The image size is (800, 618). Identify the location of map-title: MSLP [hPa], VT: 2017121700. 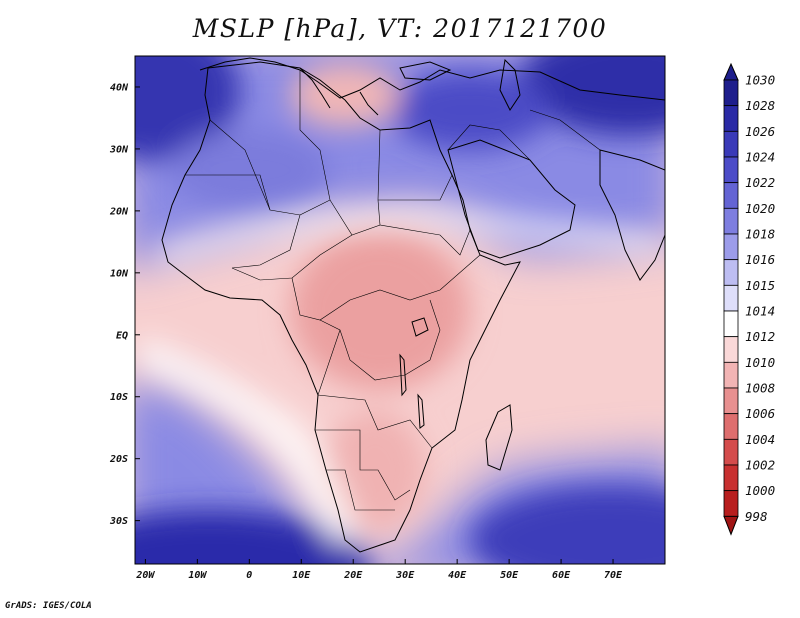
(400, 28).